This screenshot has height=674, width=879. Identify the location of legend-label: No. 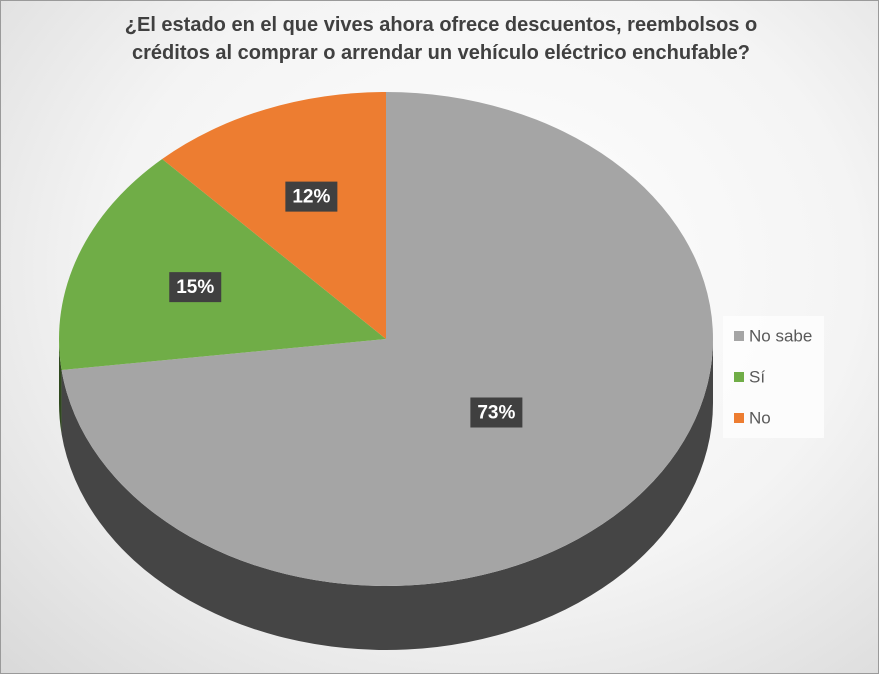
(760, 417).